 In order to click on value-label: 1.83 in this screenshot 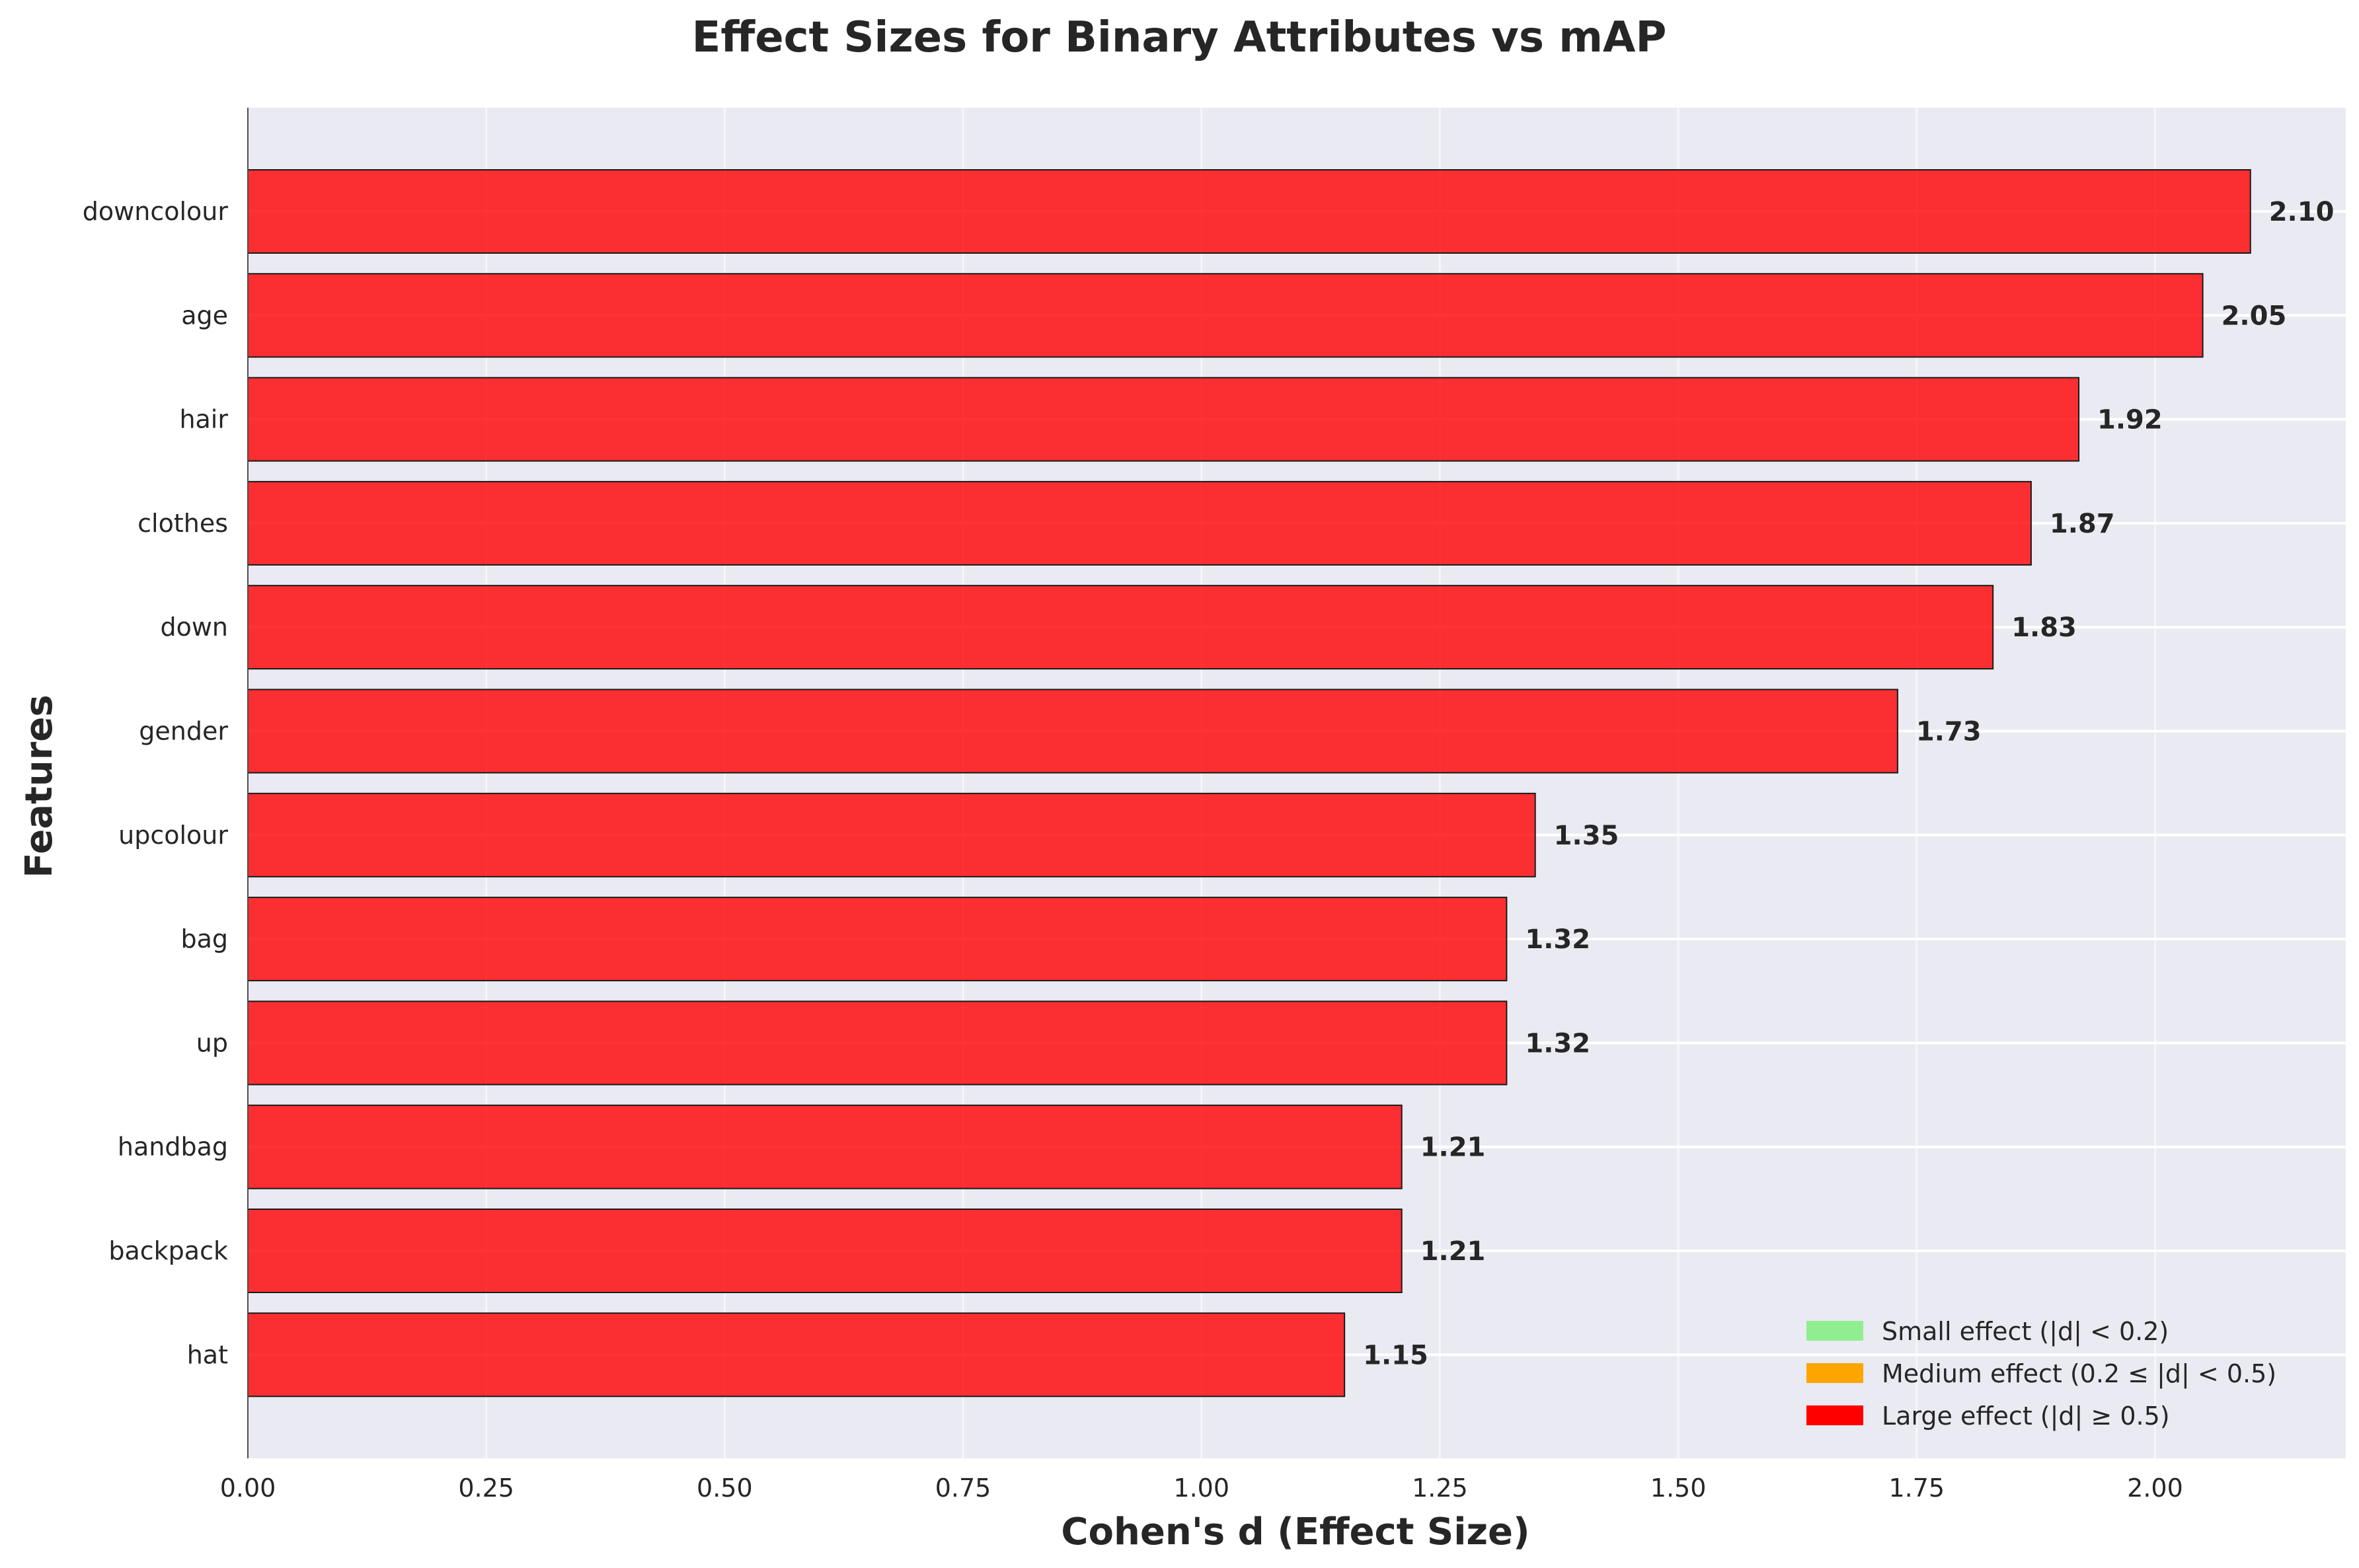, I will do `click(2044, 628)`.